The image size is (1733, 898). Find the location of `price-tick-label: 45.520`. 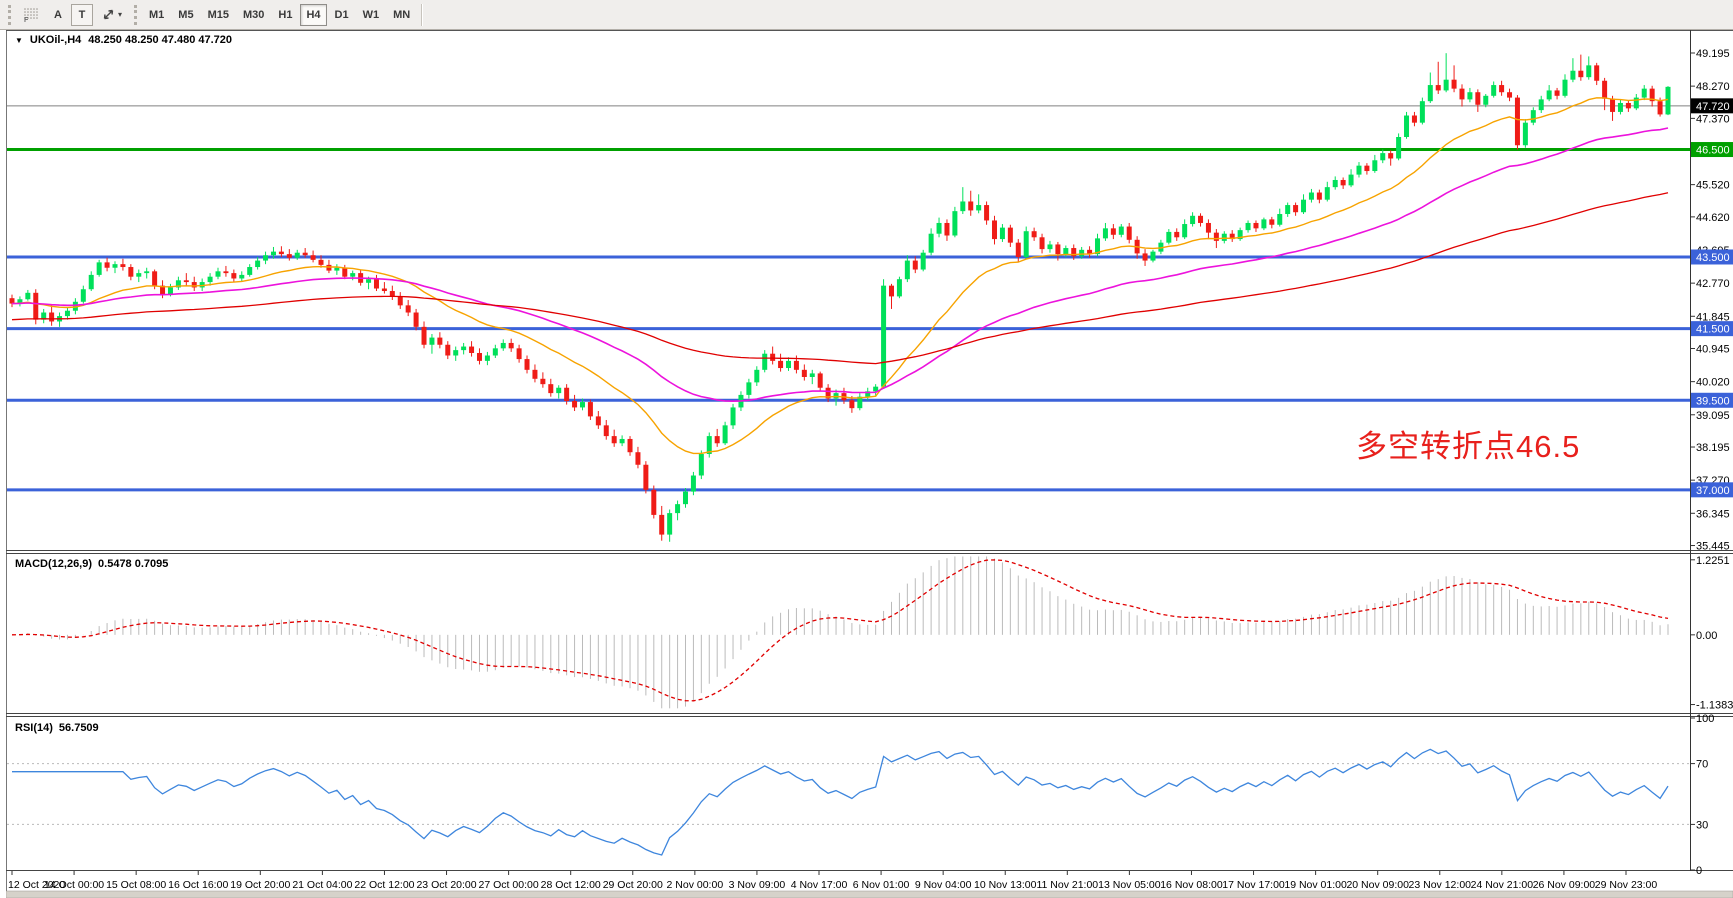

price-tick-label: 45.520 is located at coordinates (1713, 186).